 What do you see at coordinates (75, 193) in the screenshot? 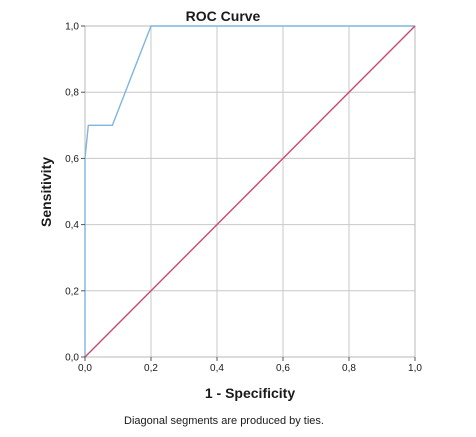
I see `y-axis-ticks: 0,0 0,2 0,4 0,6 0,8 1,0` at bounding box center [75, 193].